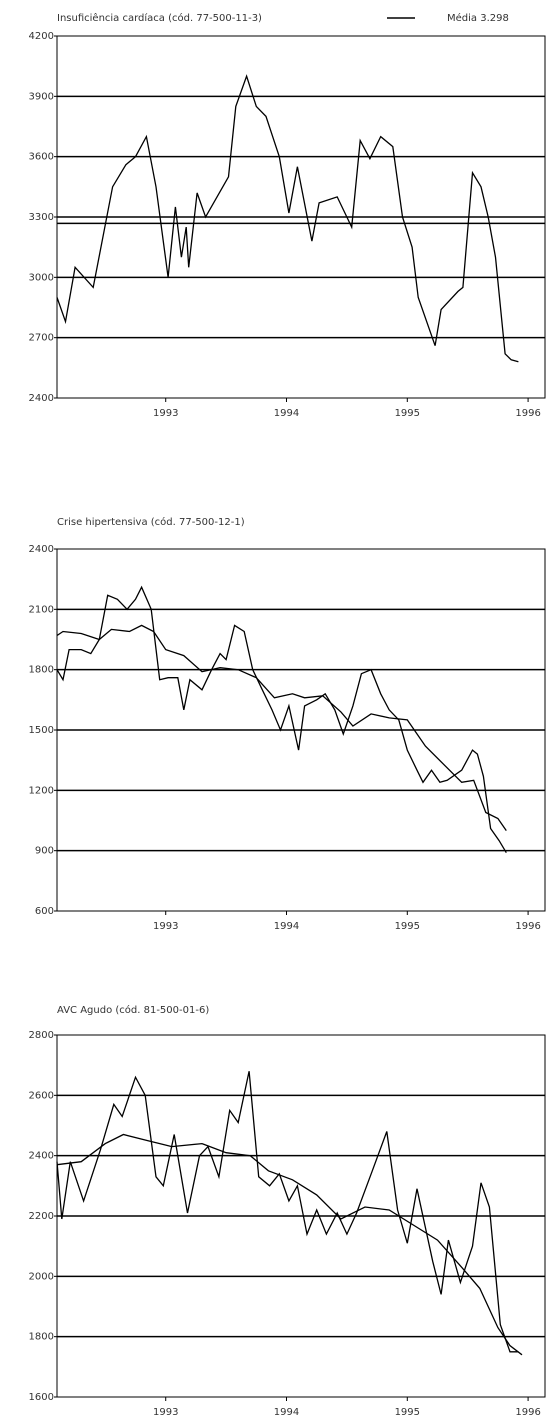 The width and height of the screenshot is (549, 1423). What do you see at coordinates (41, 609) in the screenshot?
I see `y-tick-label: 2100` at bounding box center [41, 609].